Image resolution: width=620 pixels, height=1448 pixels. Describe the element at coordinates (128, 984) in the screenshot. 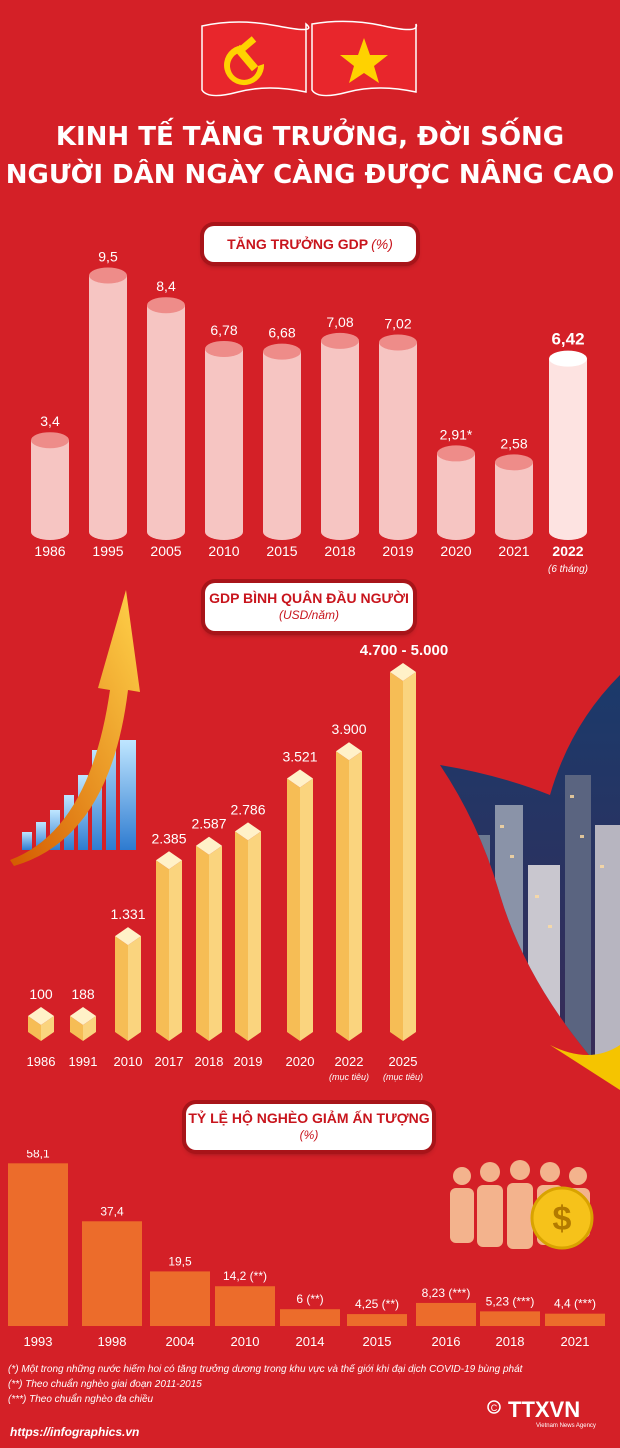

I see `gdppc-bar-2010` at that location.